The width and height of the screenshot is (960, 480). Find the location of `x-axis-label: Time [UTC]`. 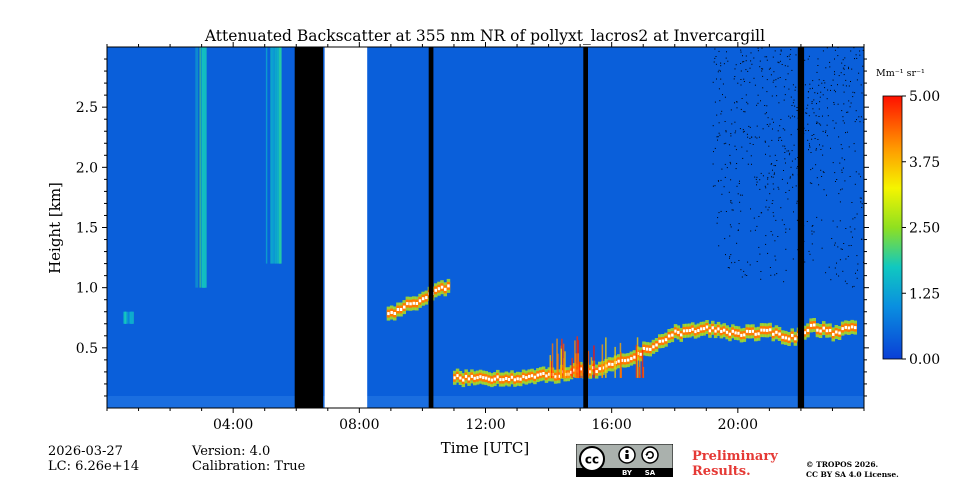

x-axis-label: Time [UTC] is located at coordinates (485, 448).